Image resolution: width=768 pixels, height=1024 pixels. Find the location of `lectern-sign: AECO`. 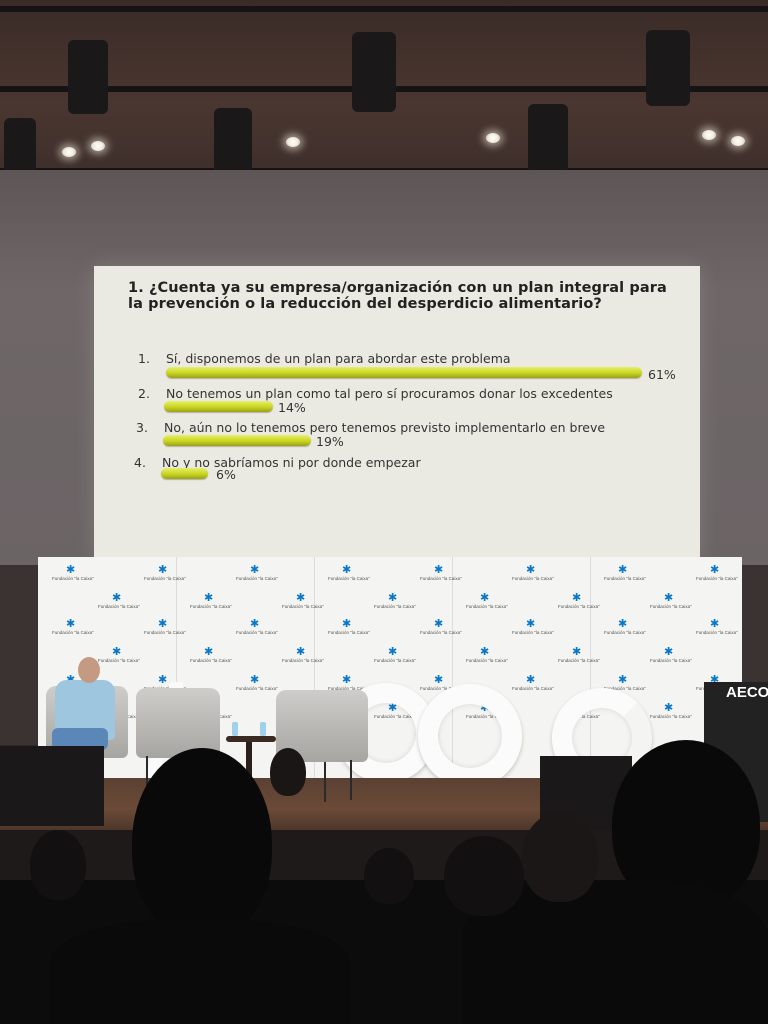

lectern-sign: AECO is located at coordinates (747, 692).